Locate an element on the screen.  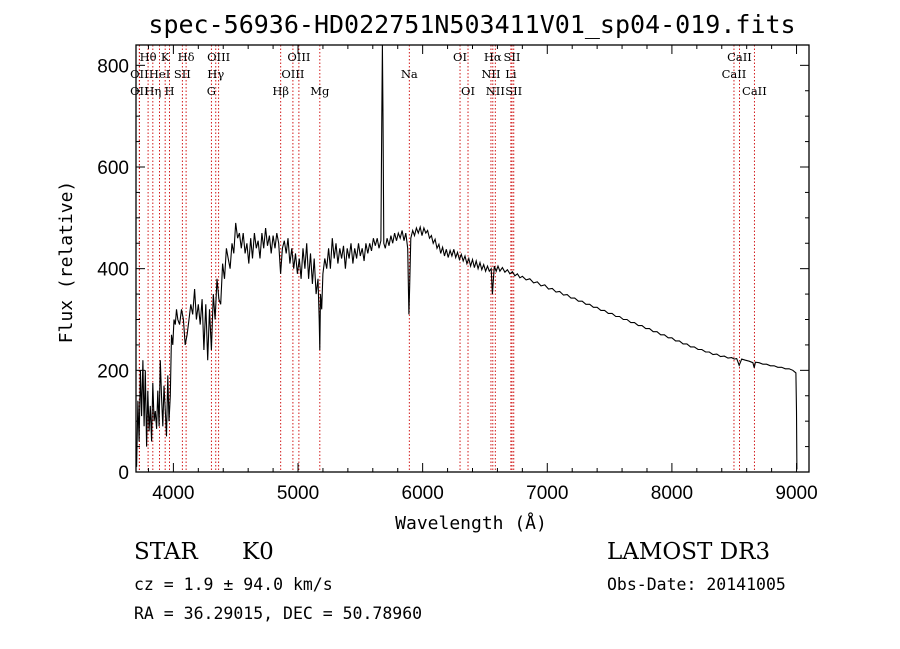
spectral-line-label: Hβ is located at coordinates (280, 91).